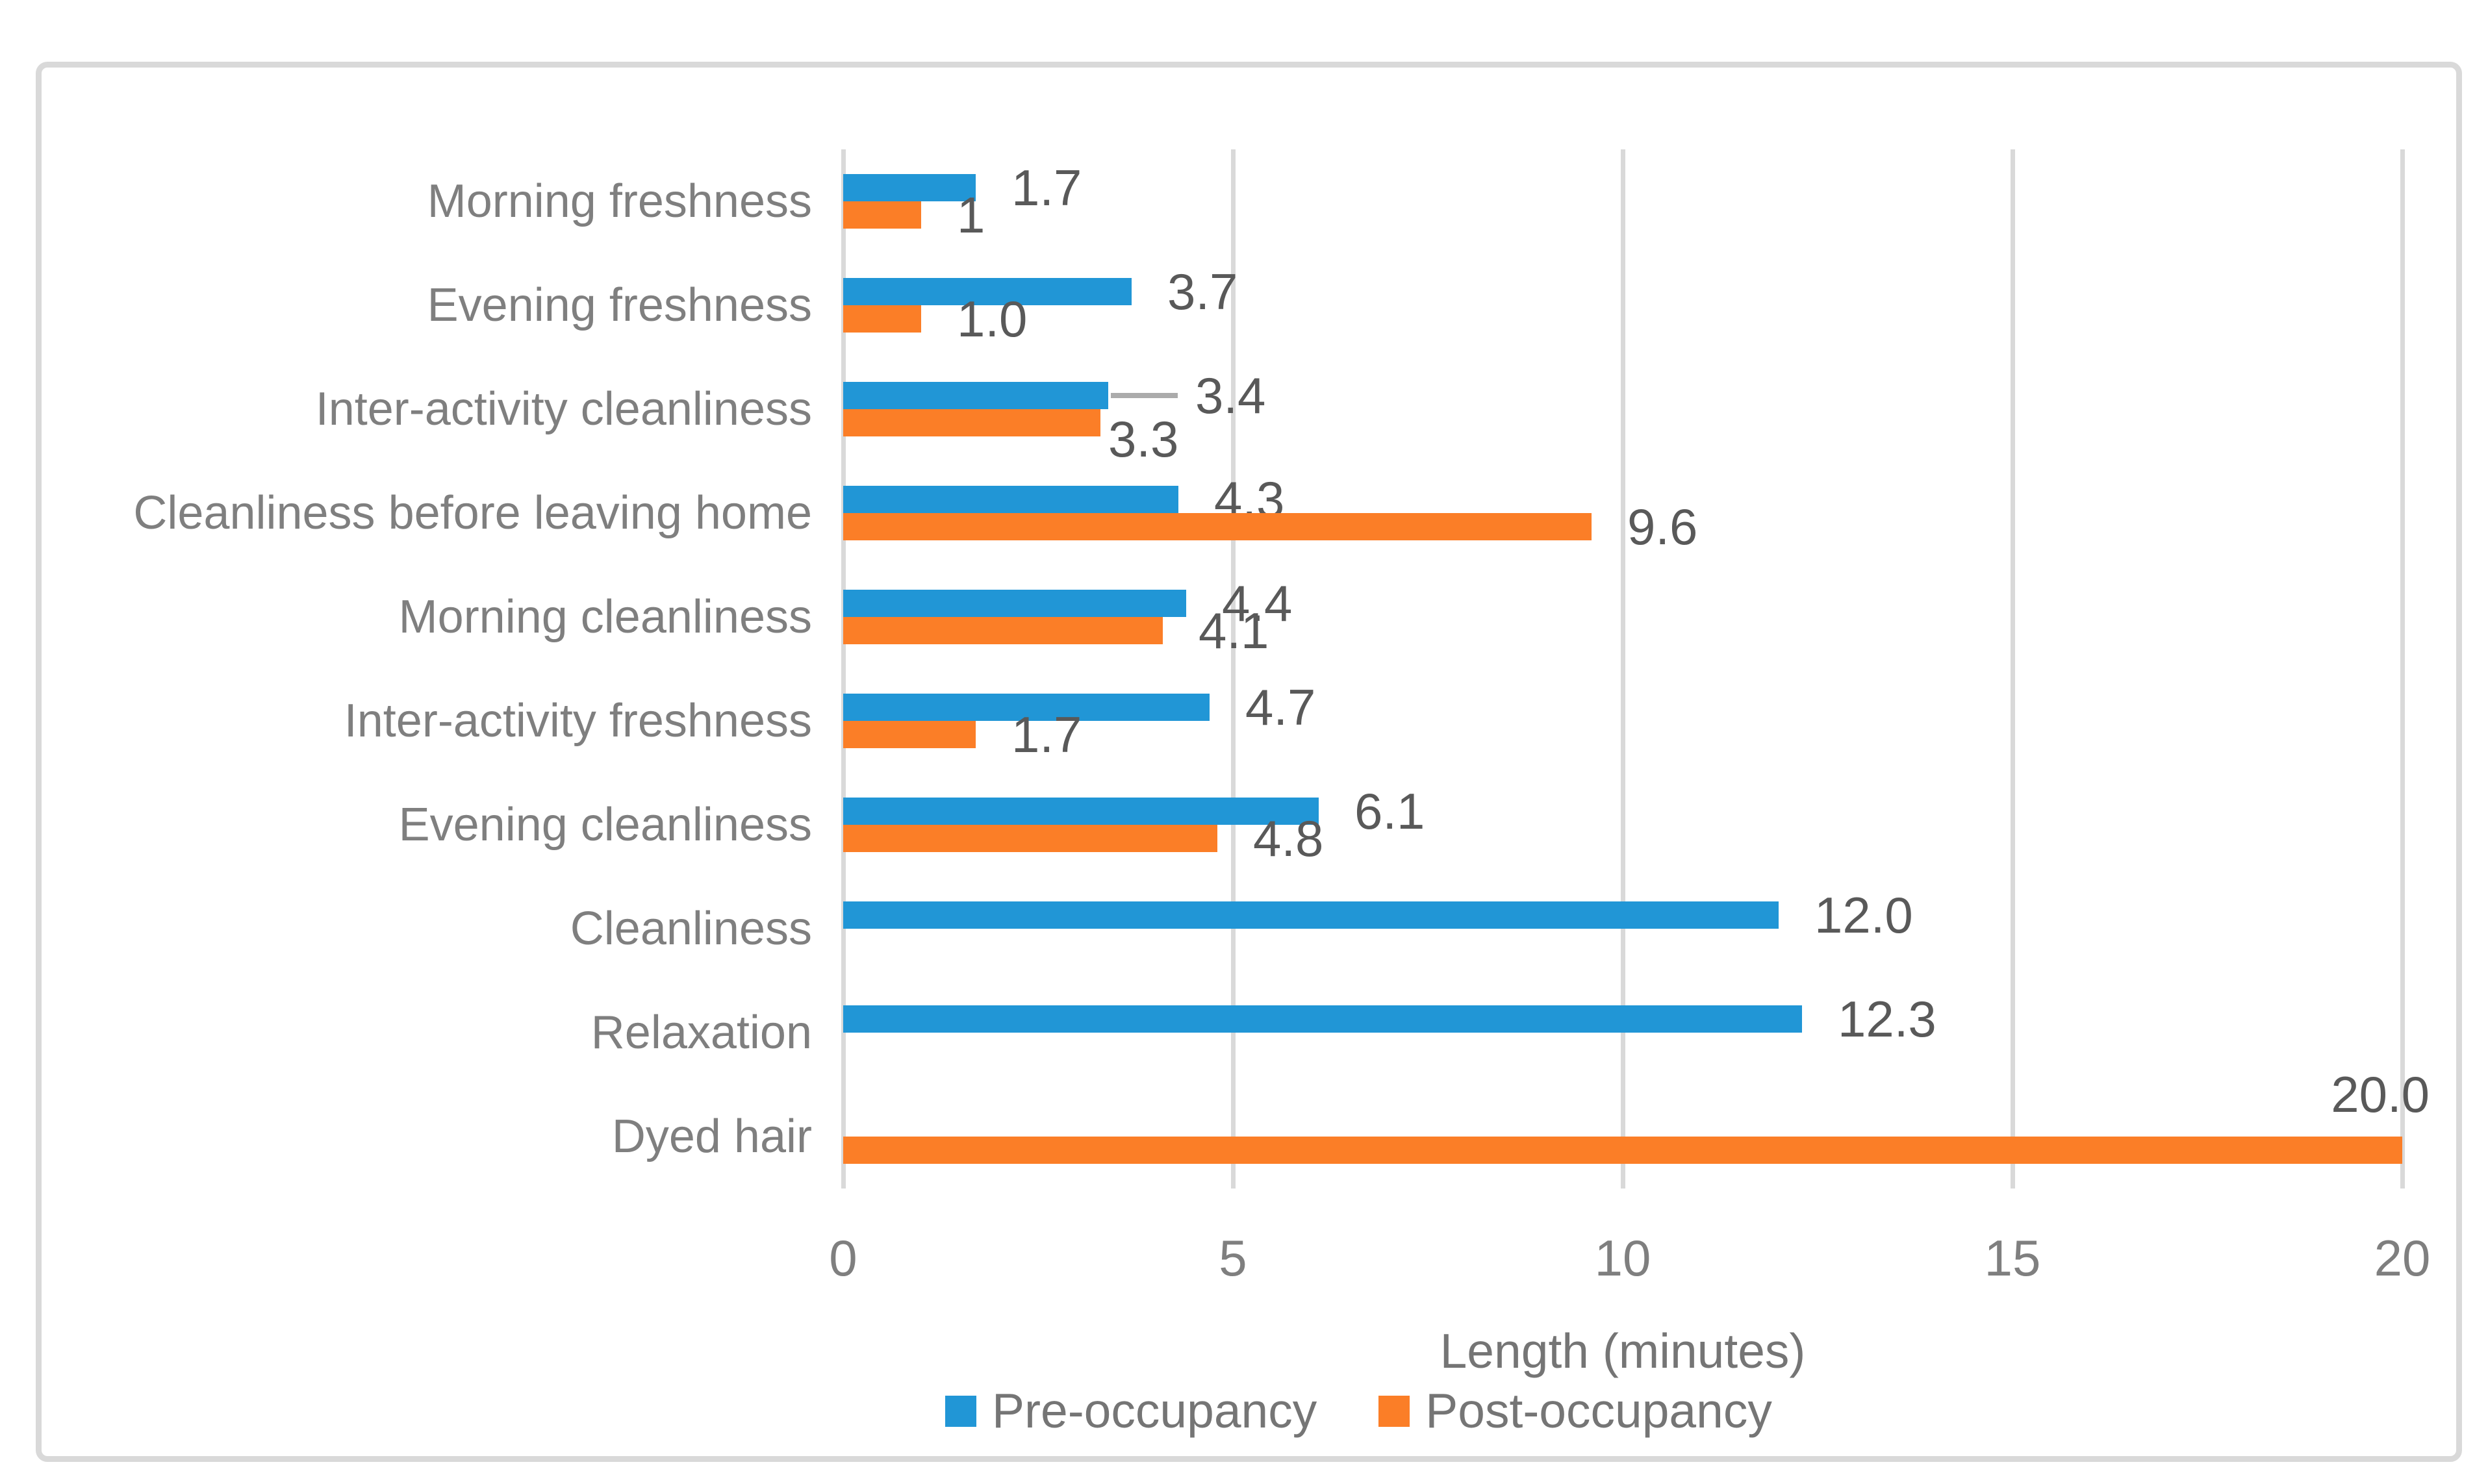  I want to click on legend-swatch-post-occupancy, so click(1394, 1411).